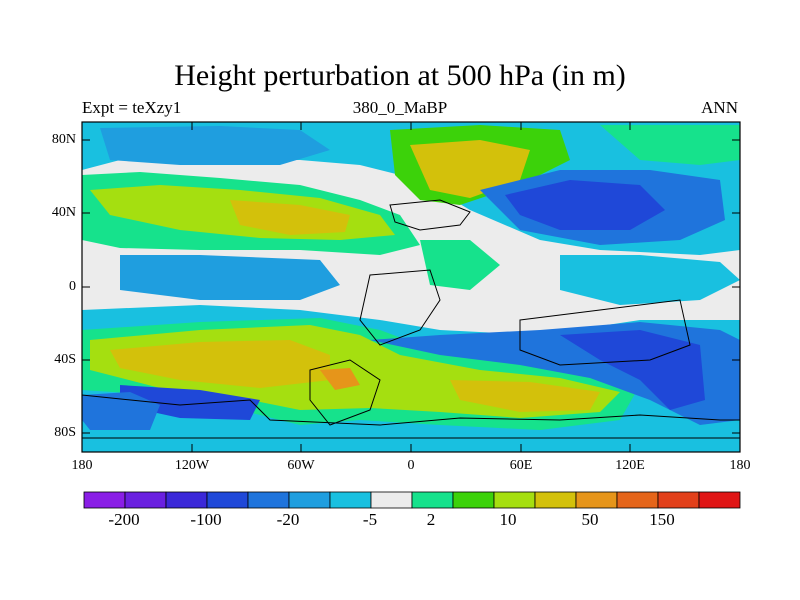 The width and height of the screenshot is (800, 600). I want to click on colorbar, so click(412, 500).